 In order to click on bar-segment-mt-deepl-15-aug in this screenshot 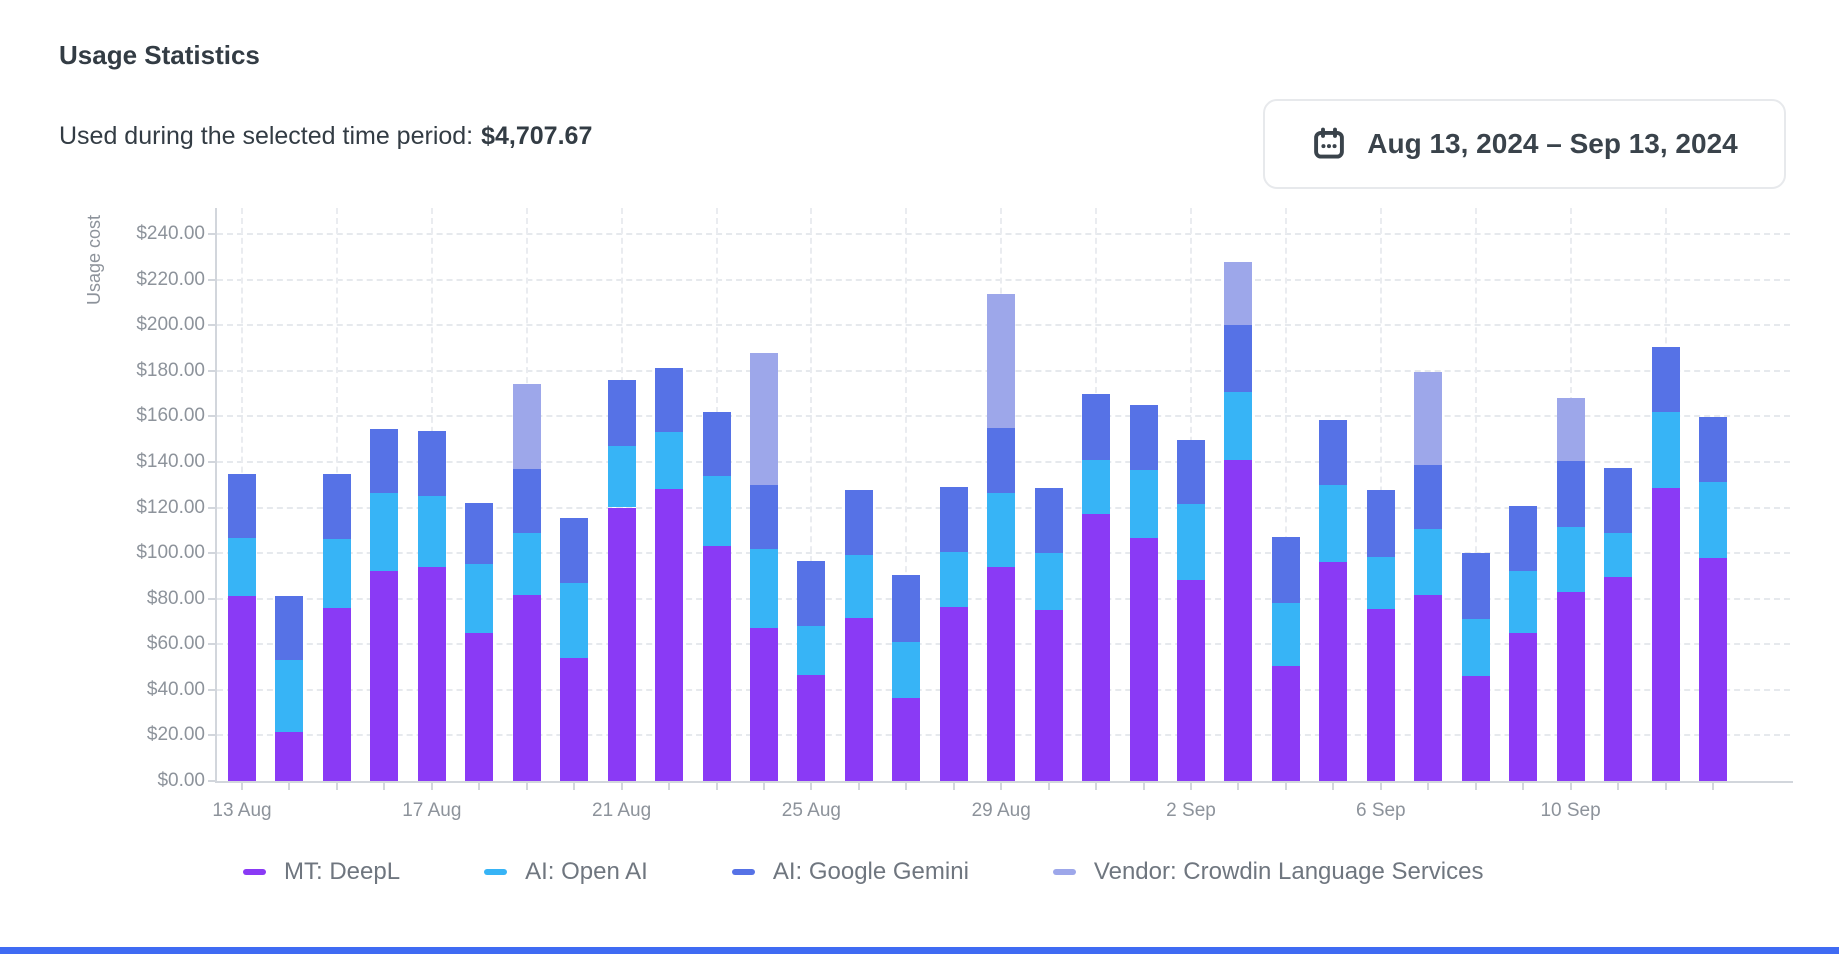, I will do `click(336, 694)`.